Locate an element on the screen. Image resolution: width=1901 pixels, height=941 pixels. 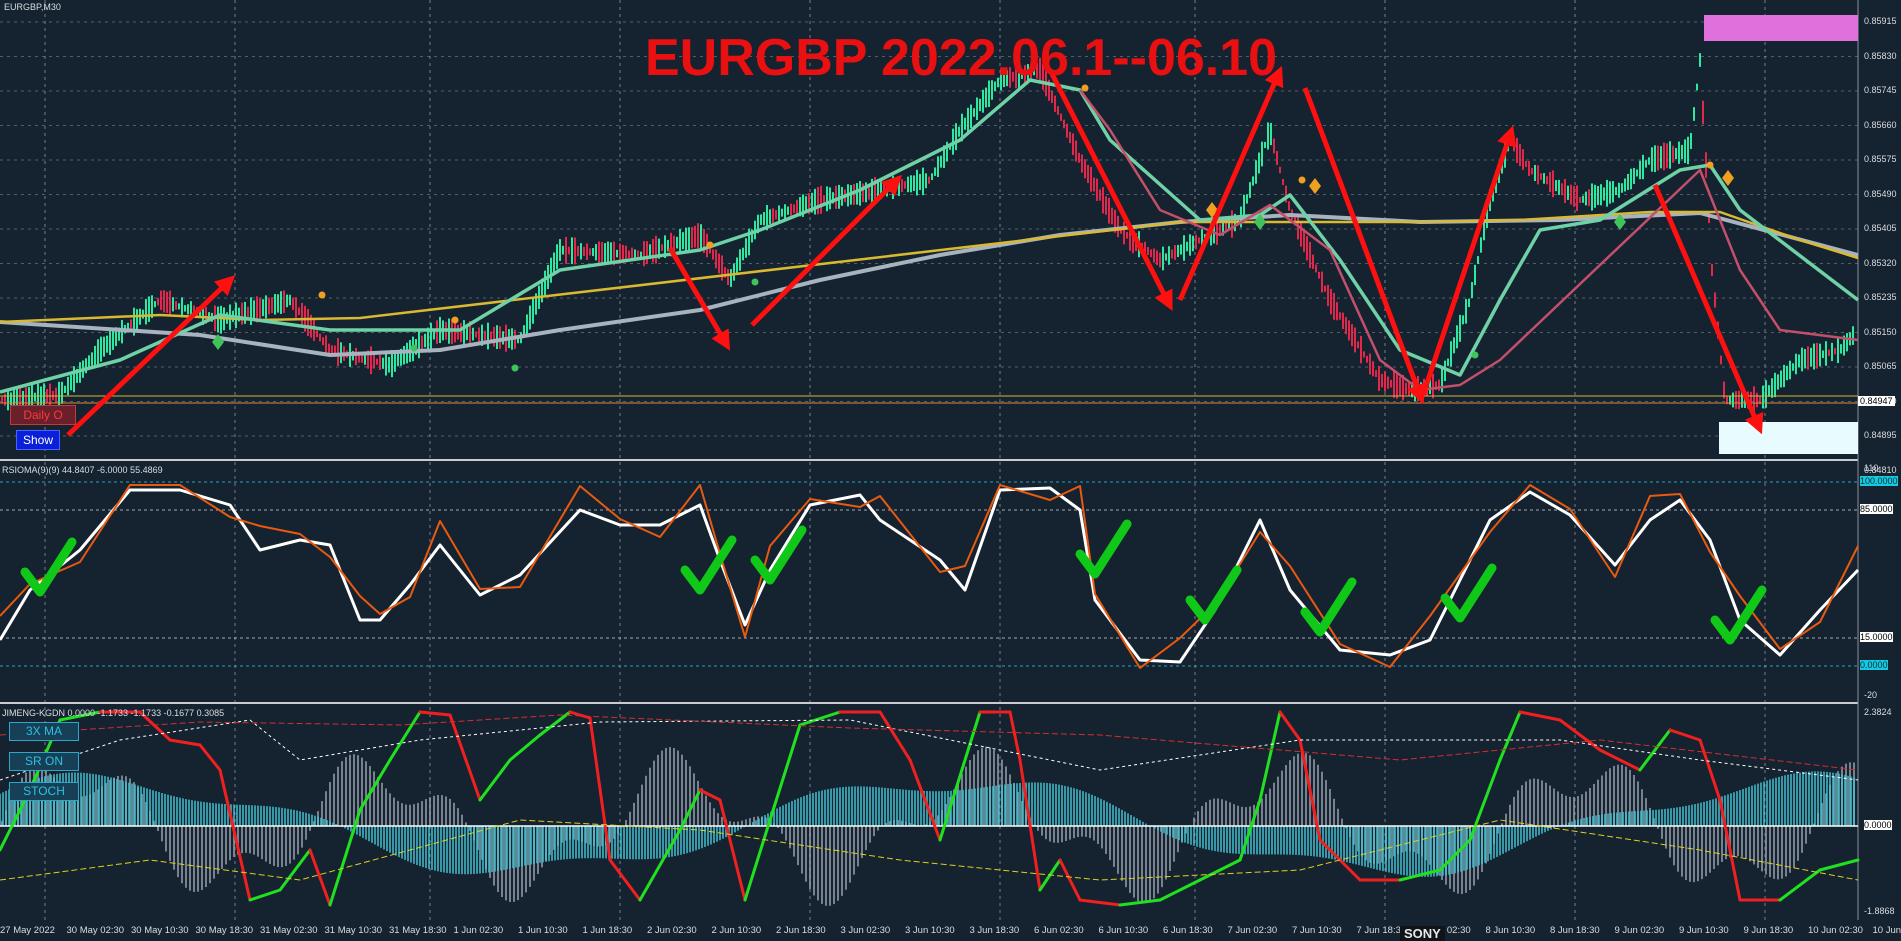
ma-toggle-button: 3X MA is located at coordinates (44, 731).